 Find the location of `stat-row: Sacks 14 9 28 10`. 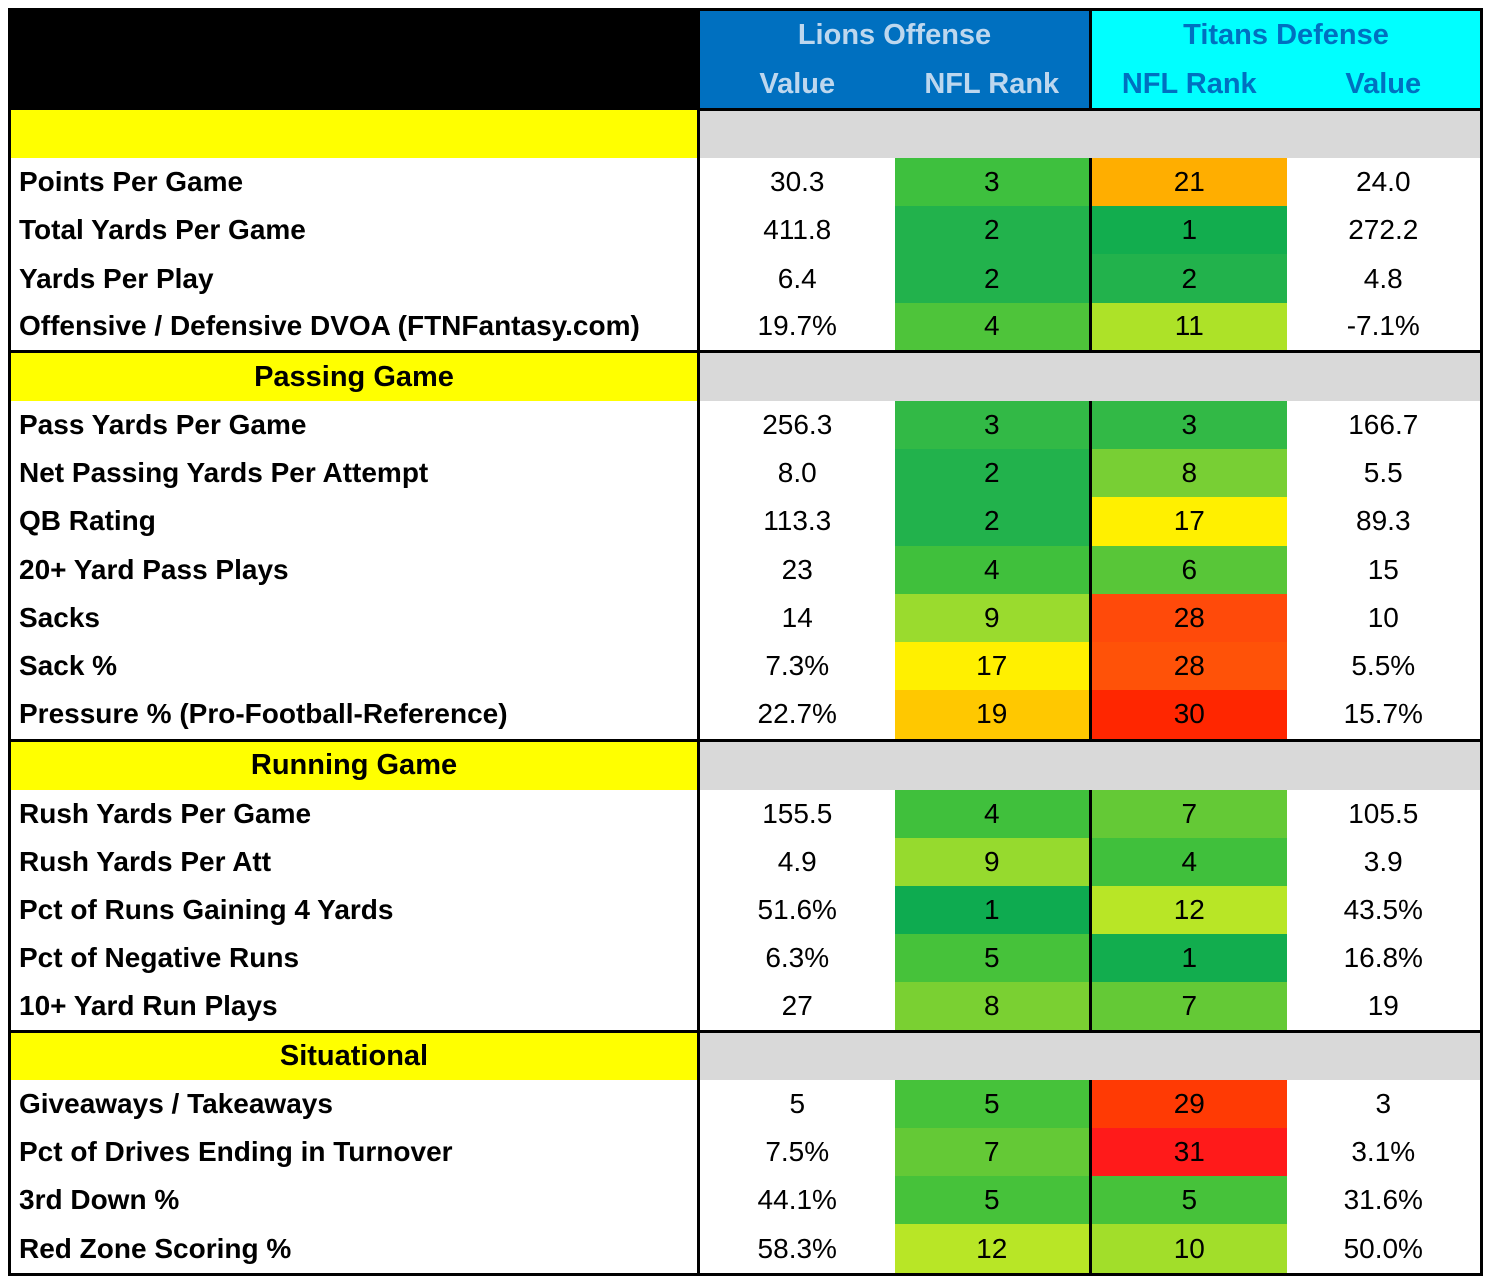

stat-row: Sacks 14 9 28 10 is located at coordinates (746, 617).